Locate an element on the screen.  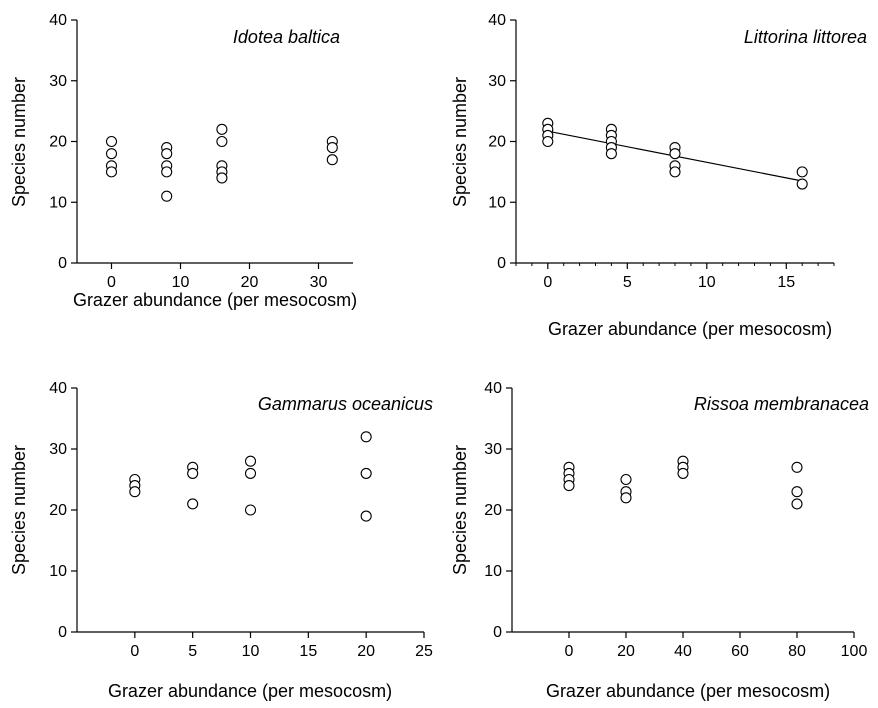
panel-title: Idotea baltica is located at coordinates (286, 37).